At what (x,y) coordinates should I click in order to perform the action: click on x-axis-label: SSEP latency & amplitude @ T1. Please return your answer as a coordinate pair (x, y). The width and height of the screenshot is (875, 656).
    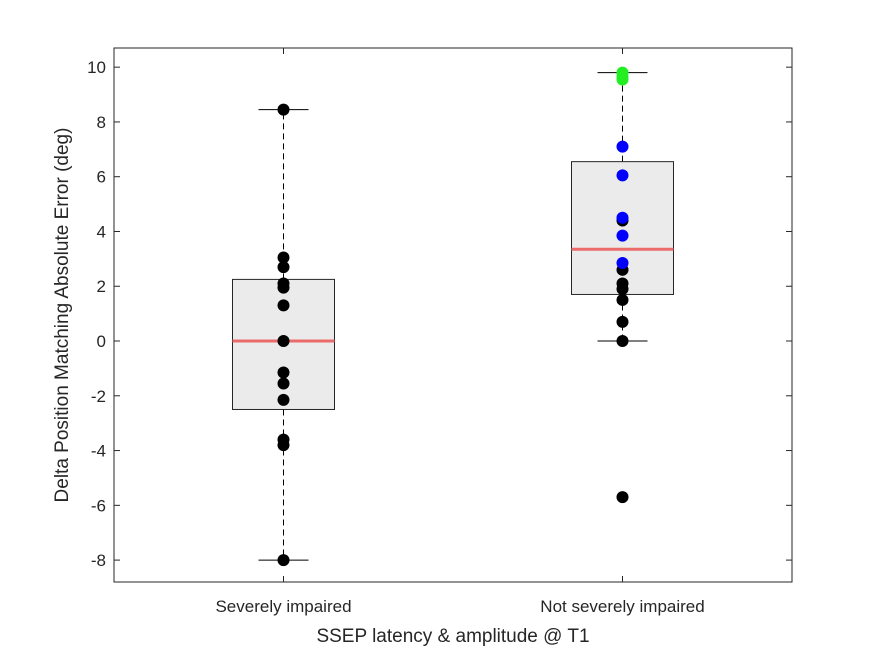
    Looking at the image, I should click on (452, 636).